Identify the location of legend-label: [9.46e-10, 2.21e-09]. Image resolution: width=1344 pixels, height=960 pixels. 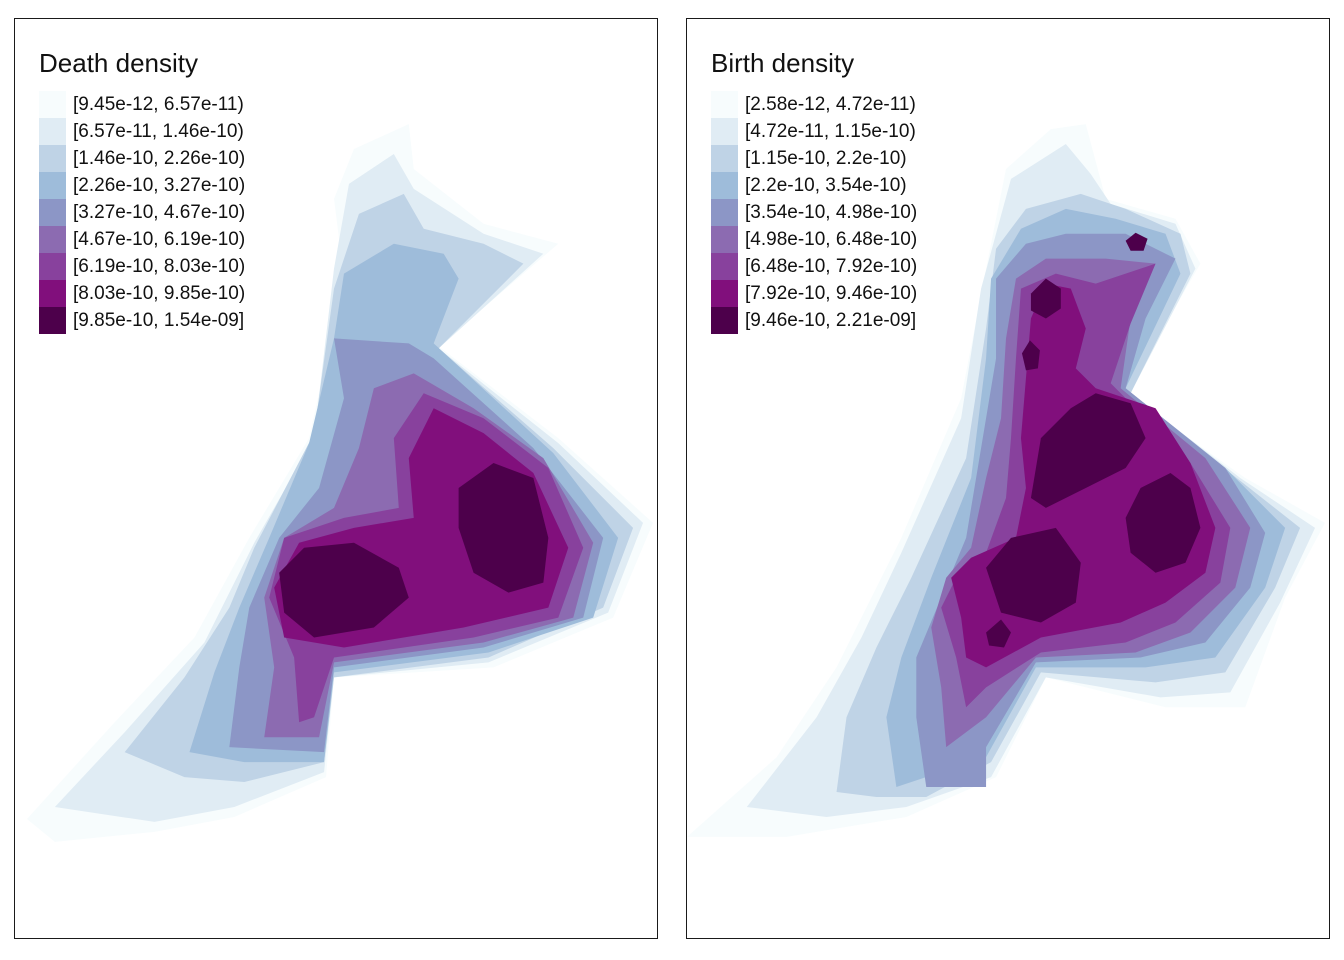
(831, 320).